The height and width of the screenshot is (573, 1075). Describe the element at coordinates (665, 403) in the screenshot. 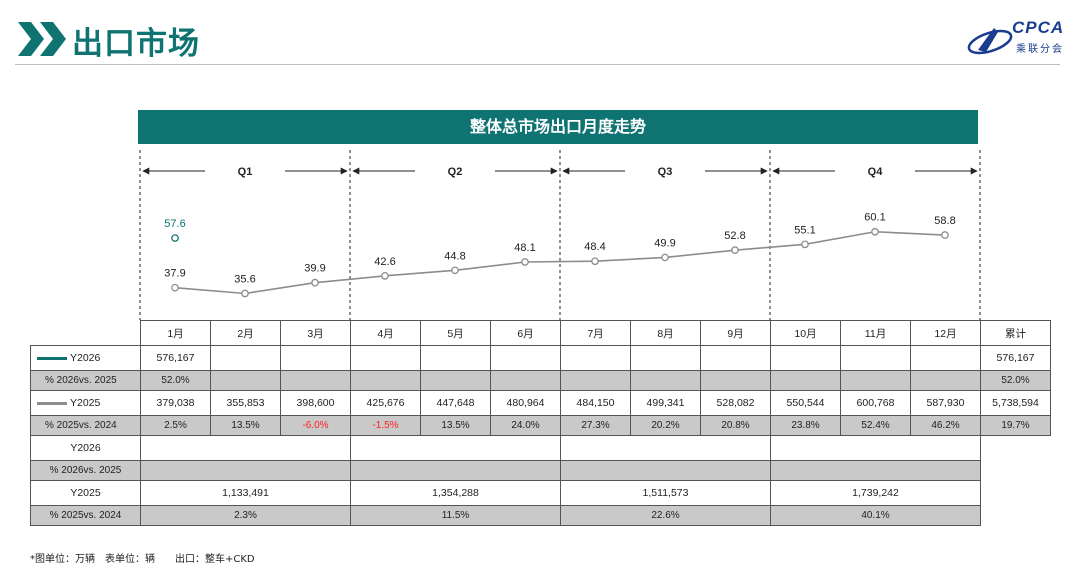

I see `table-cell: 499,341` at that location.